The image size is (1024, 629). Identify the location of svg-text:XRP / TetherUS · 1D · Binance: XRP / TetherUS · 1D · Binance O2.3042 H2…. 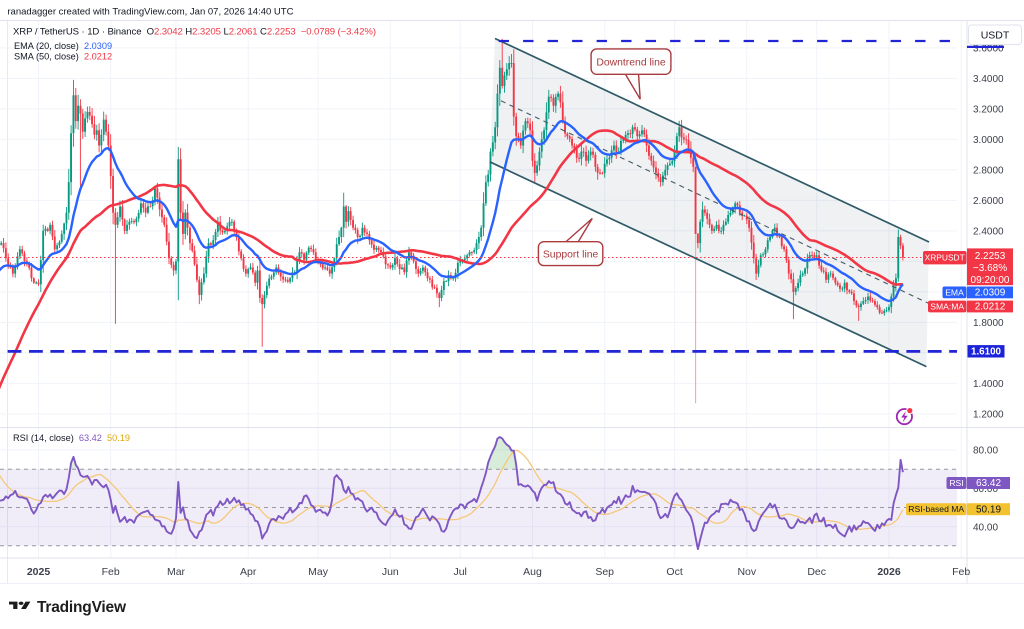
(194, 32).